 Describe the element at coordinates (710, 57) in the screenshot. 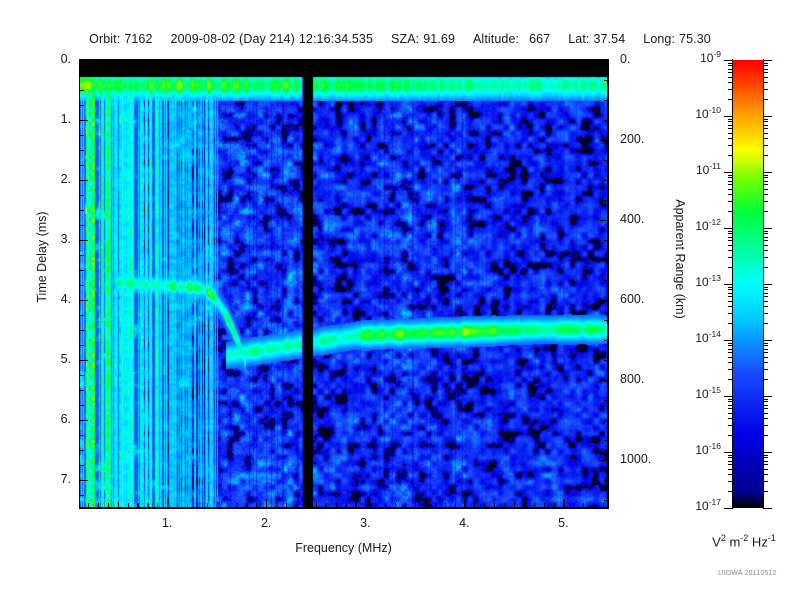

I see `colorbar-tick-label: 10-9` at that location.